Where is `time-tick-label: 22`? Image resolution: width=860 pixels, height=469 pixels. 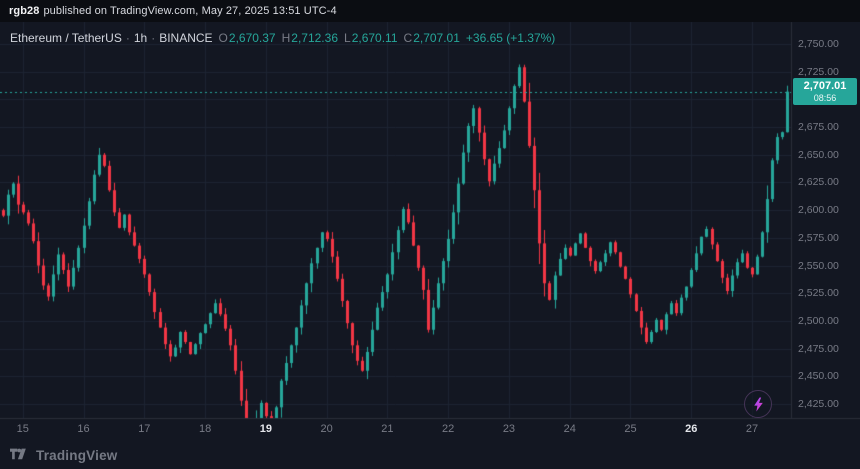
time-tick-label: 22 is located at coordinates (448, 429).